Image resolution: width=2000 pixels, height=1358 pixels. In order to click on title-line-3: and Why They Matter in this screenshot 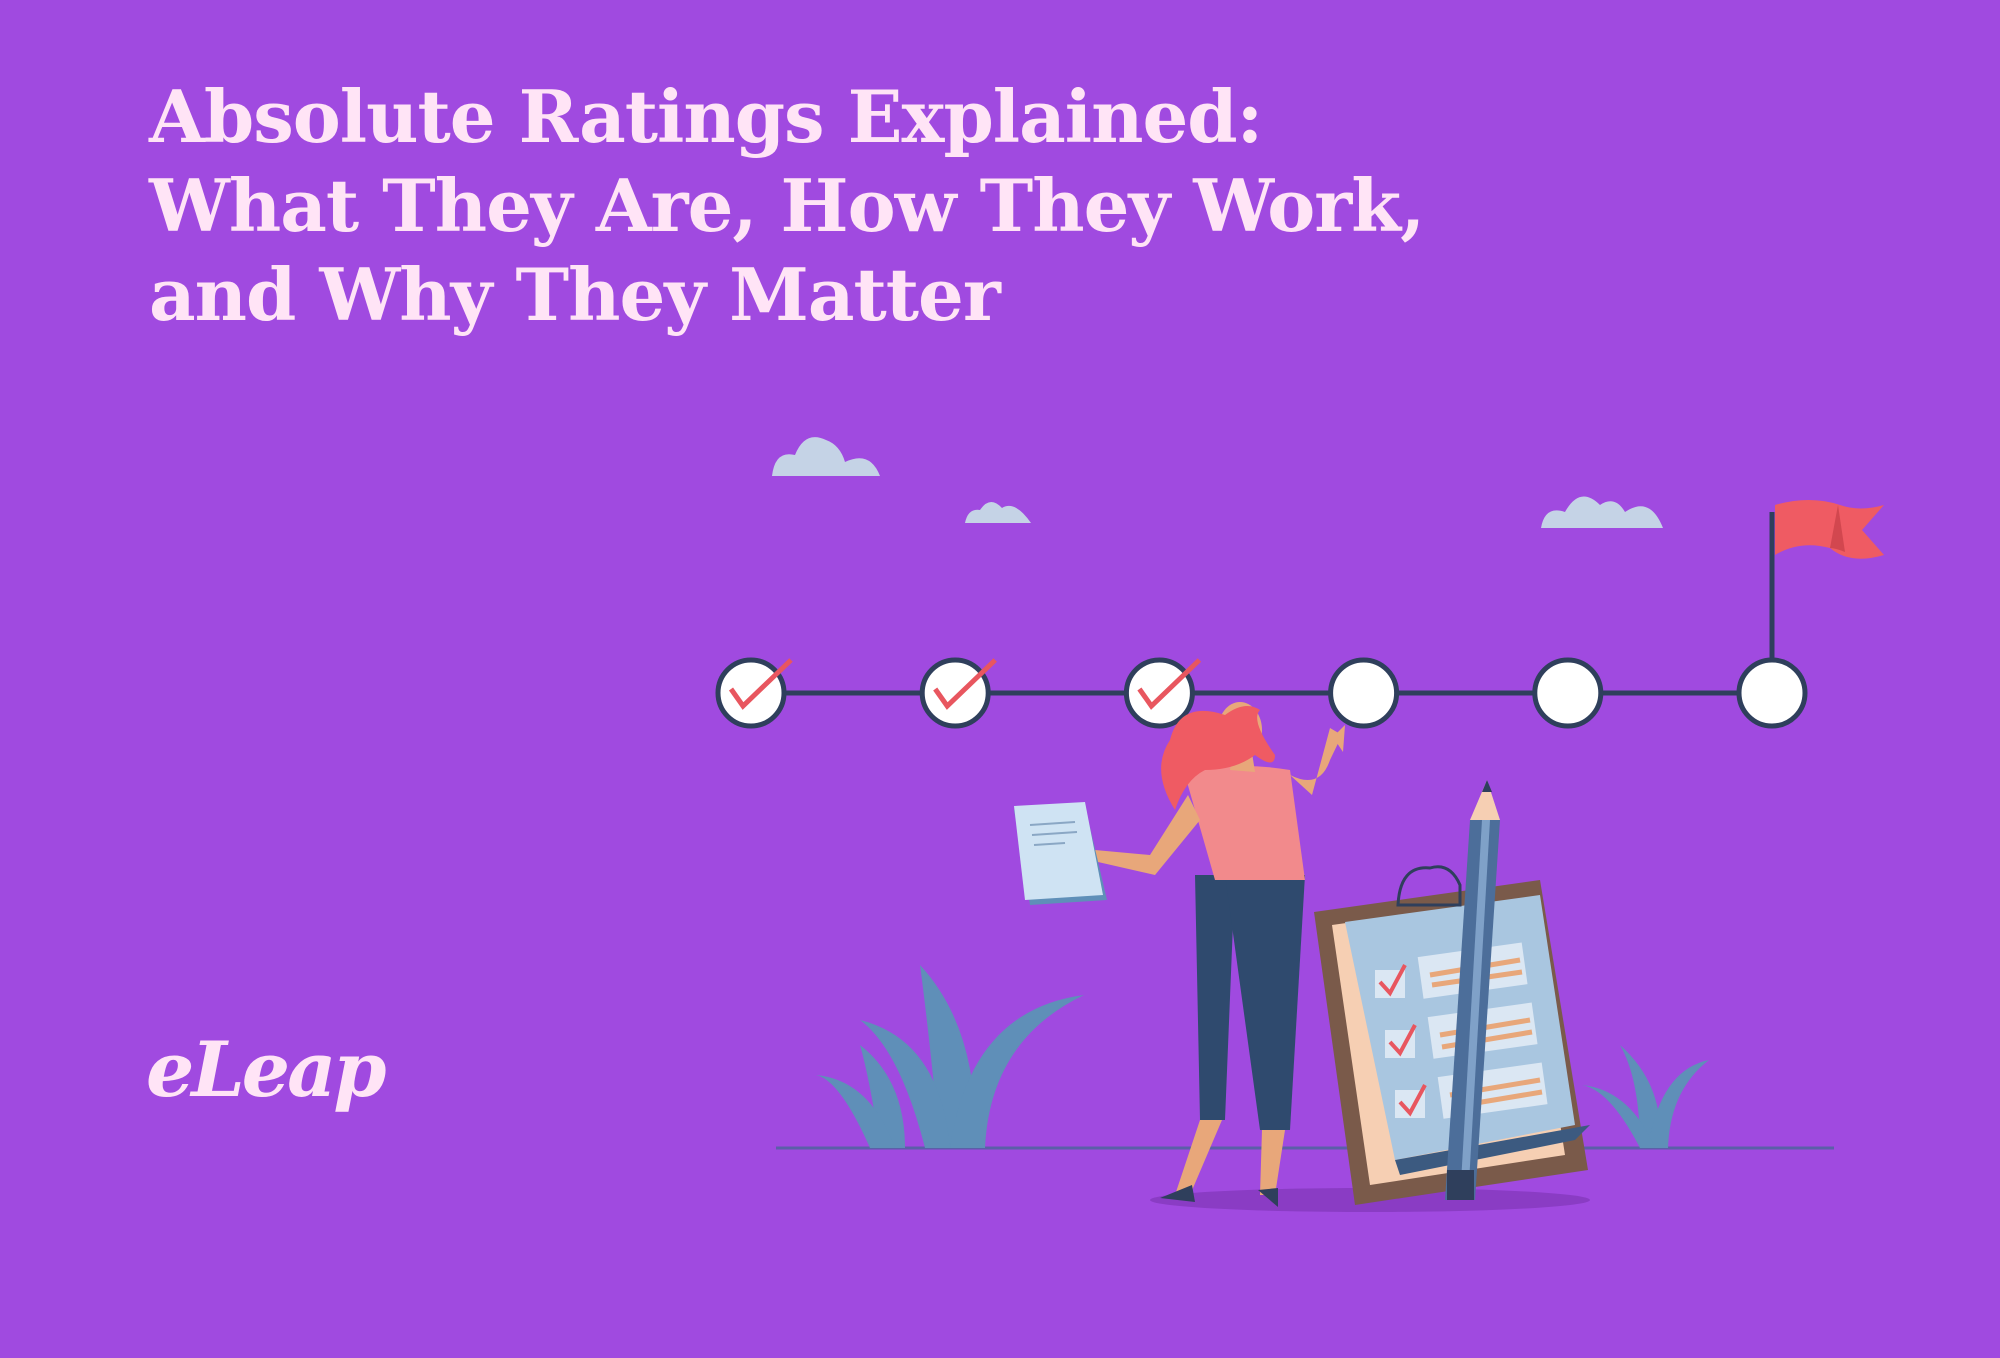, I will do `click(575, 294)`.